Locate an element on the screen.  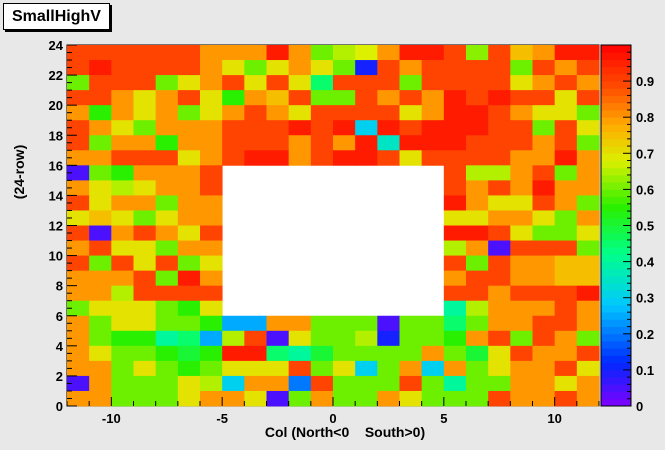
colorbar-tick-label: 0.1 is located at coordinates (645, 370).